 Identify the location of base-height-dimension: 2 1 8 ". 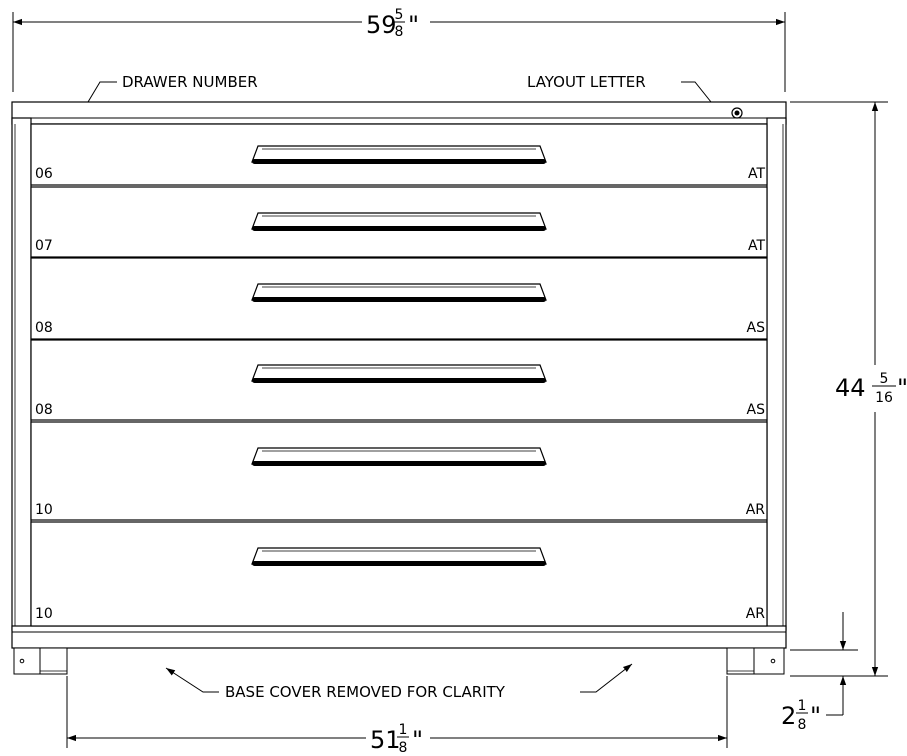
(819, 672).